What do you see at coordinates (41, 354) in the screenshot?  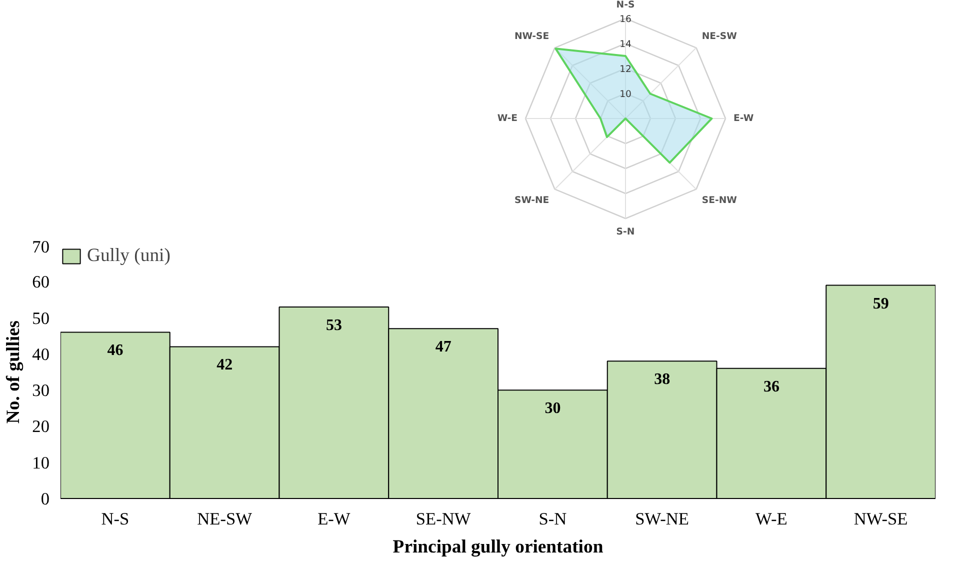 I see `y-tick-label: 40` at bounding box center [41, 354].